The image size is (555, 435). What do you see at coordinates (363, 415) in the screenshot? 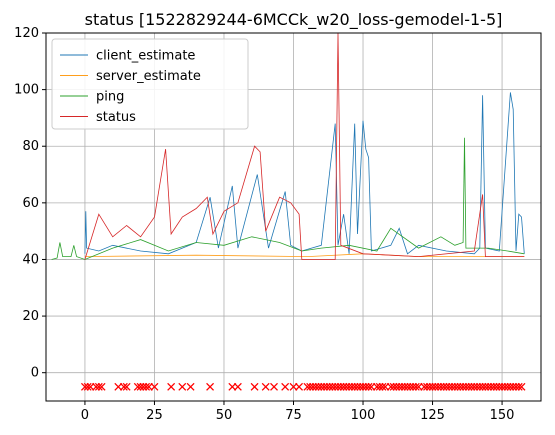
I see `x-tick-label: 100` at bounding box center [363, 415].